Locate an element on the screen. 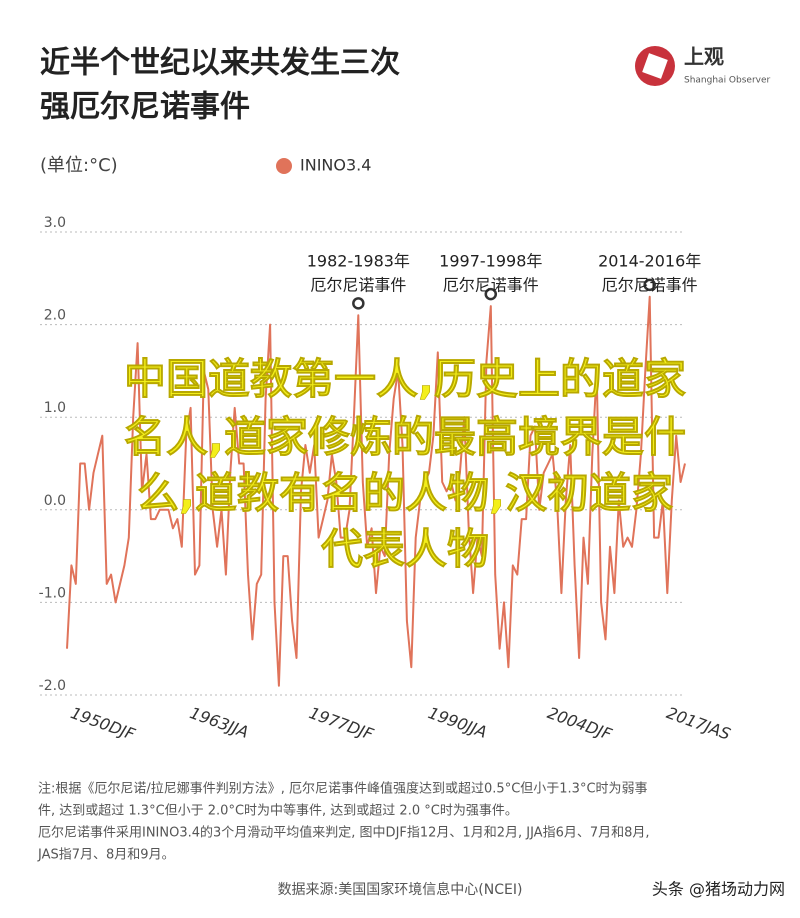  y-tick-label: -2.0 is located at coordinates (52, 686).